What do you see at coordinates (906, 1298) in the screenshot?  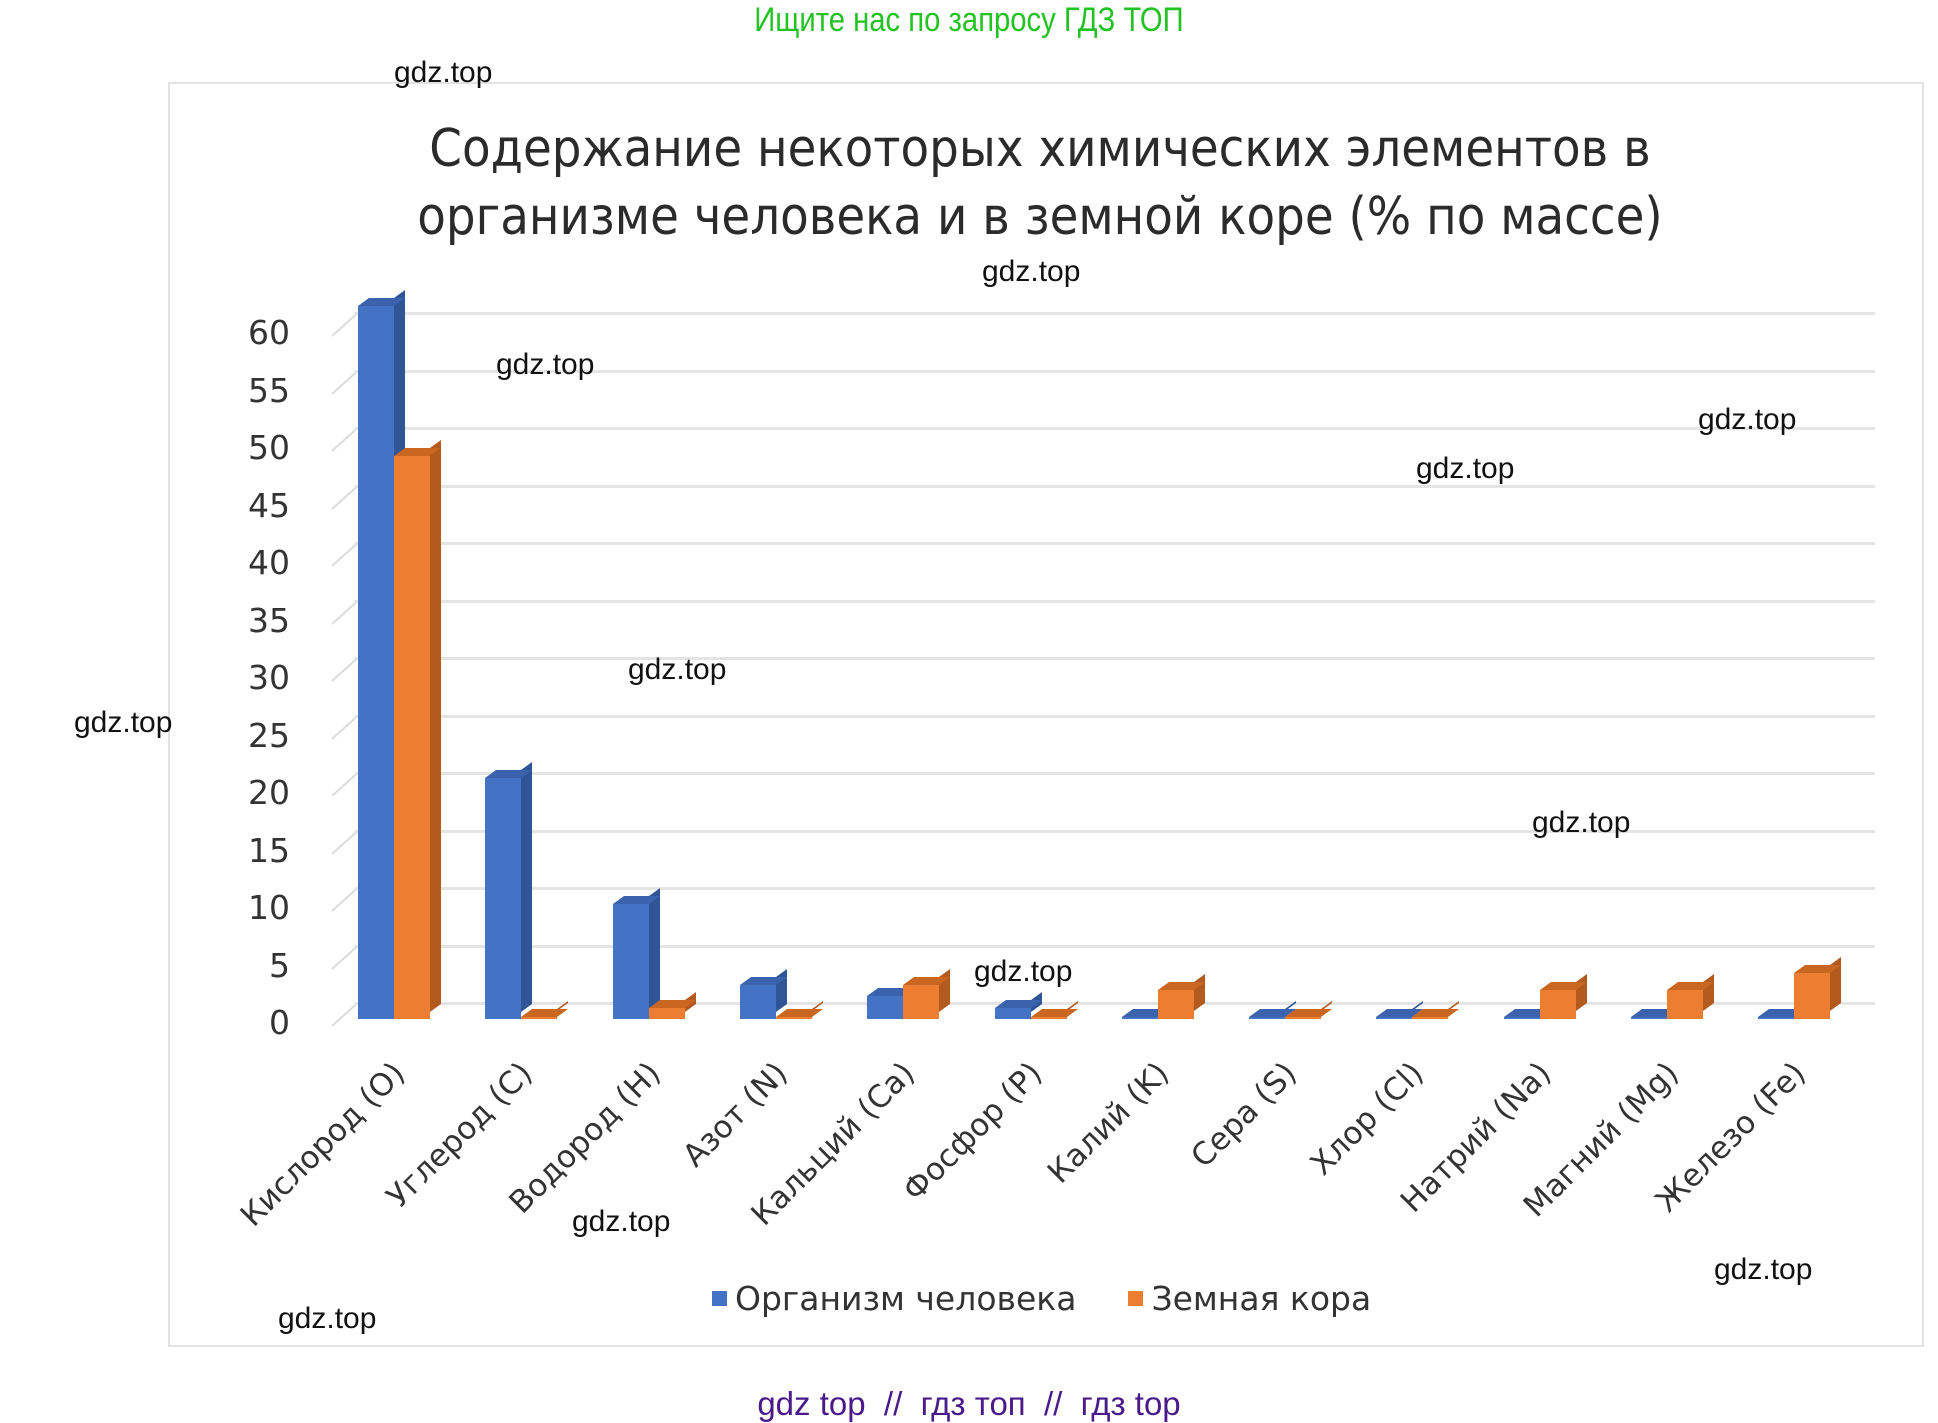 I see `legend-label-human: Организм человека` at bounding box center [906, 1298].